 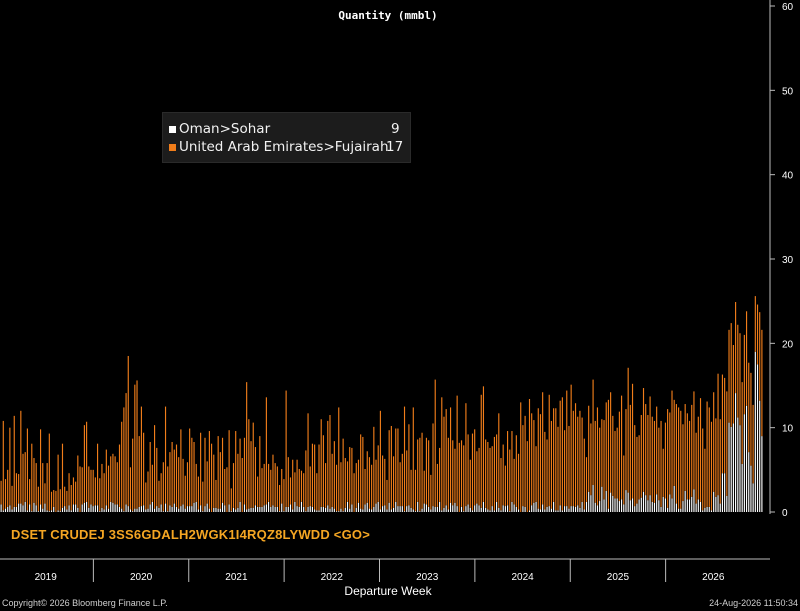 I want to click on legend-label-oman: Oman>Sohar, so click(x=225, y=129).